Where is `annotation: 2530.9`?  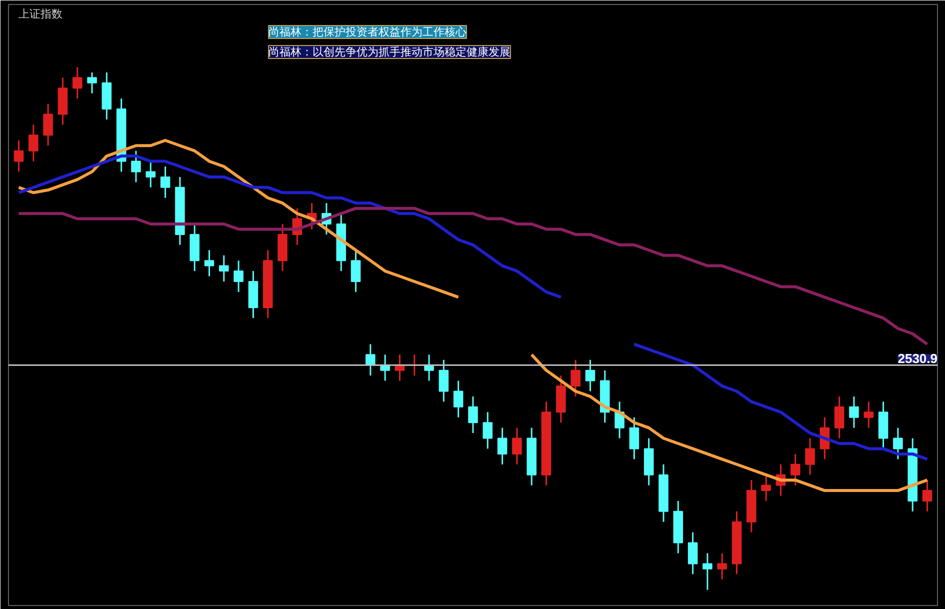 annotation: 2530.9 is located at coordinates (918, 358).